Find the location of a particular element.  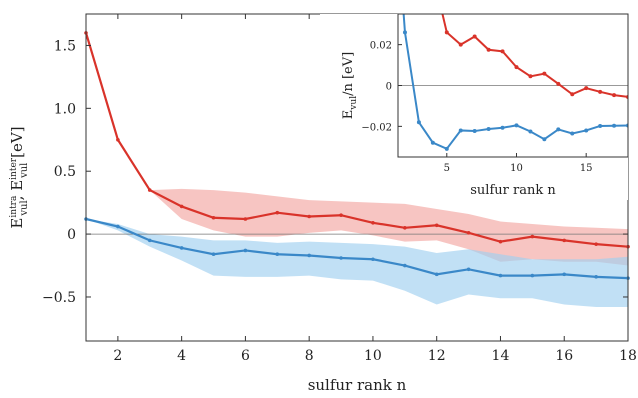

main-y-tick-label: 0.5 is located at coordinates (65, 172).